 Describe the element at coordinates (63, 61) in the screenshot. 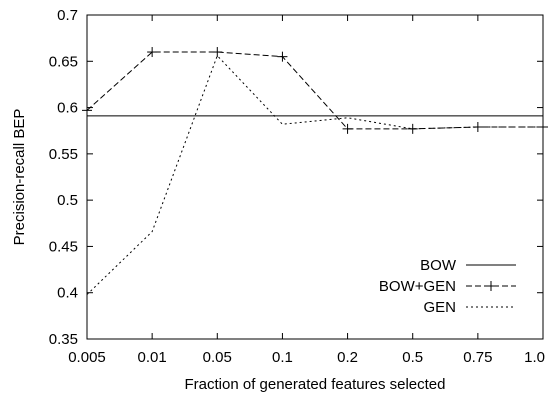

I see `y-tick-label: 0.65` at that location.